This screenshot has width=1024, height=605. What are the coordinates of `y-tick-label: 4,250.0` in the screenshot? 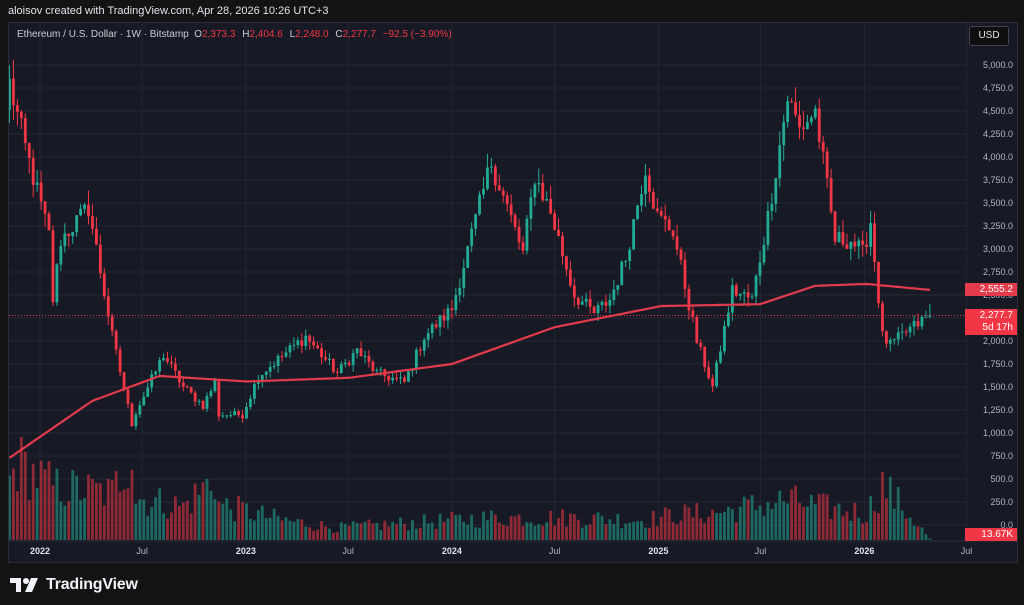 It's located at (998, 134).